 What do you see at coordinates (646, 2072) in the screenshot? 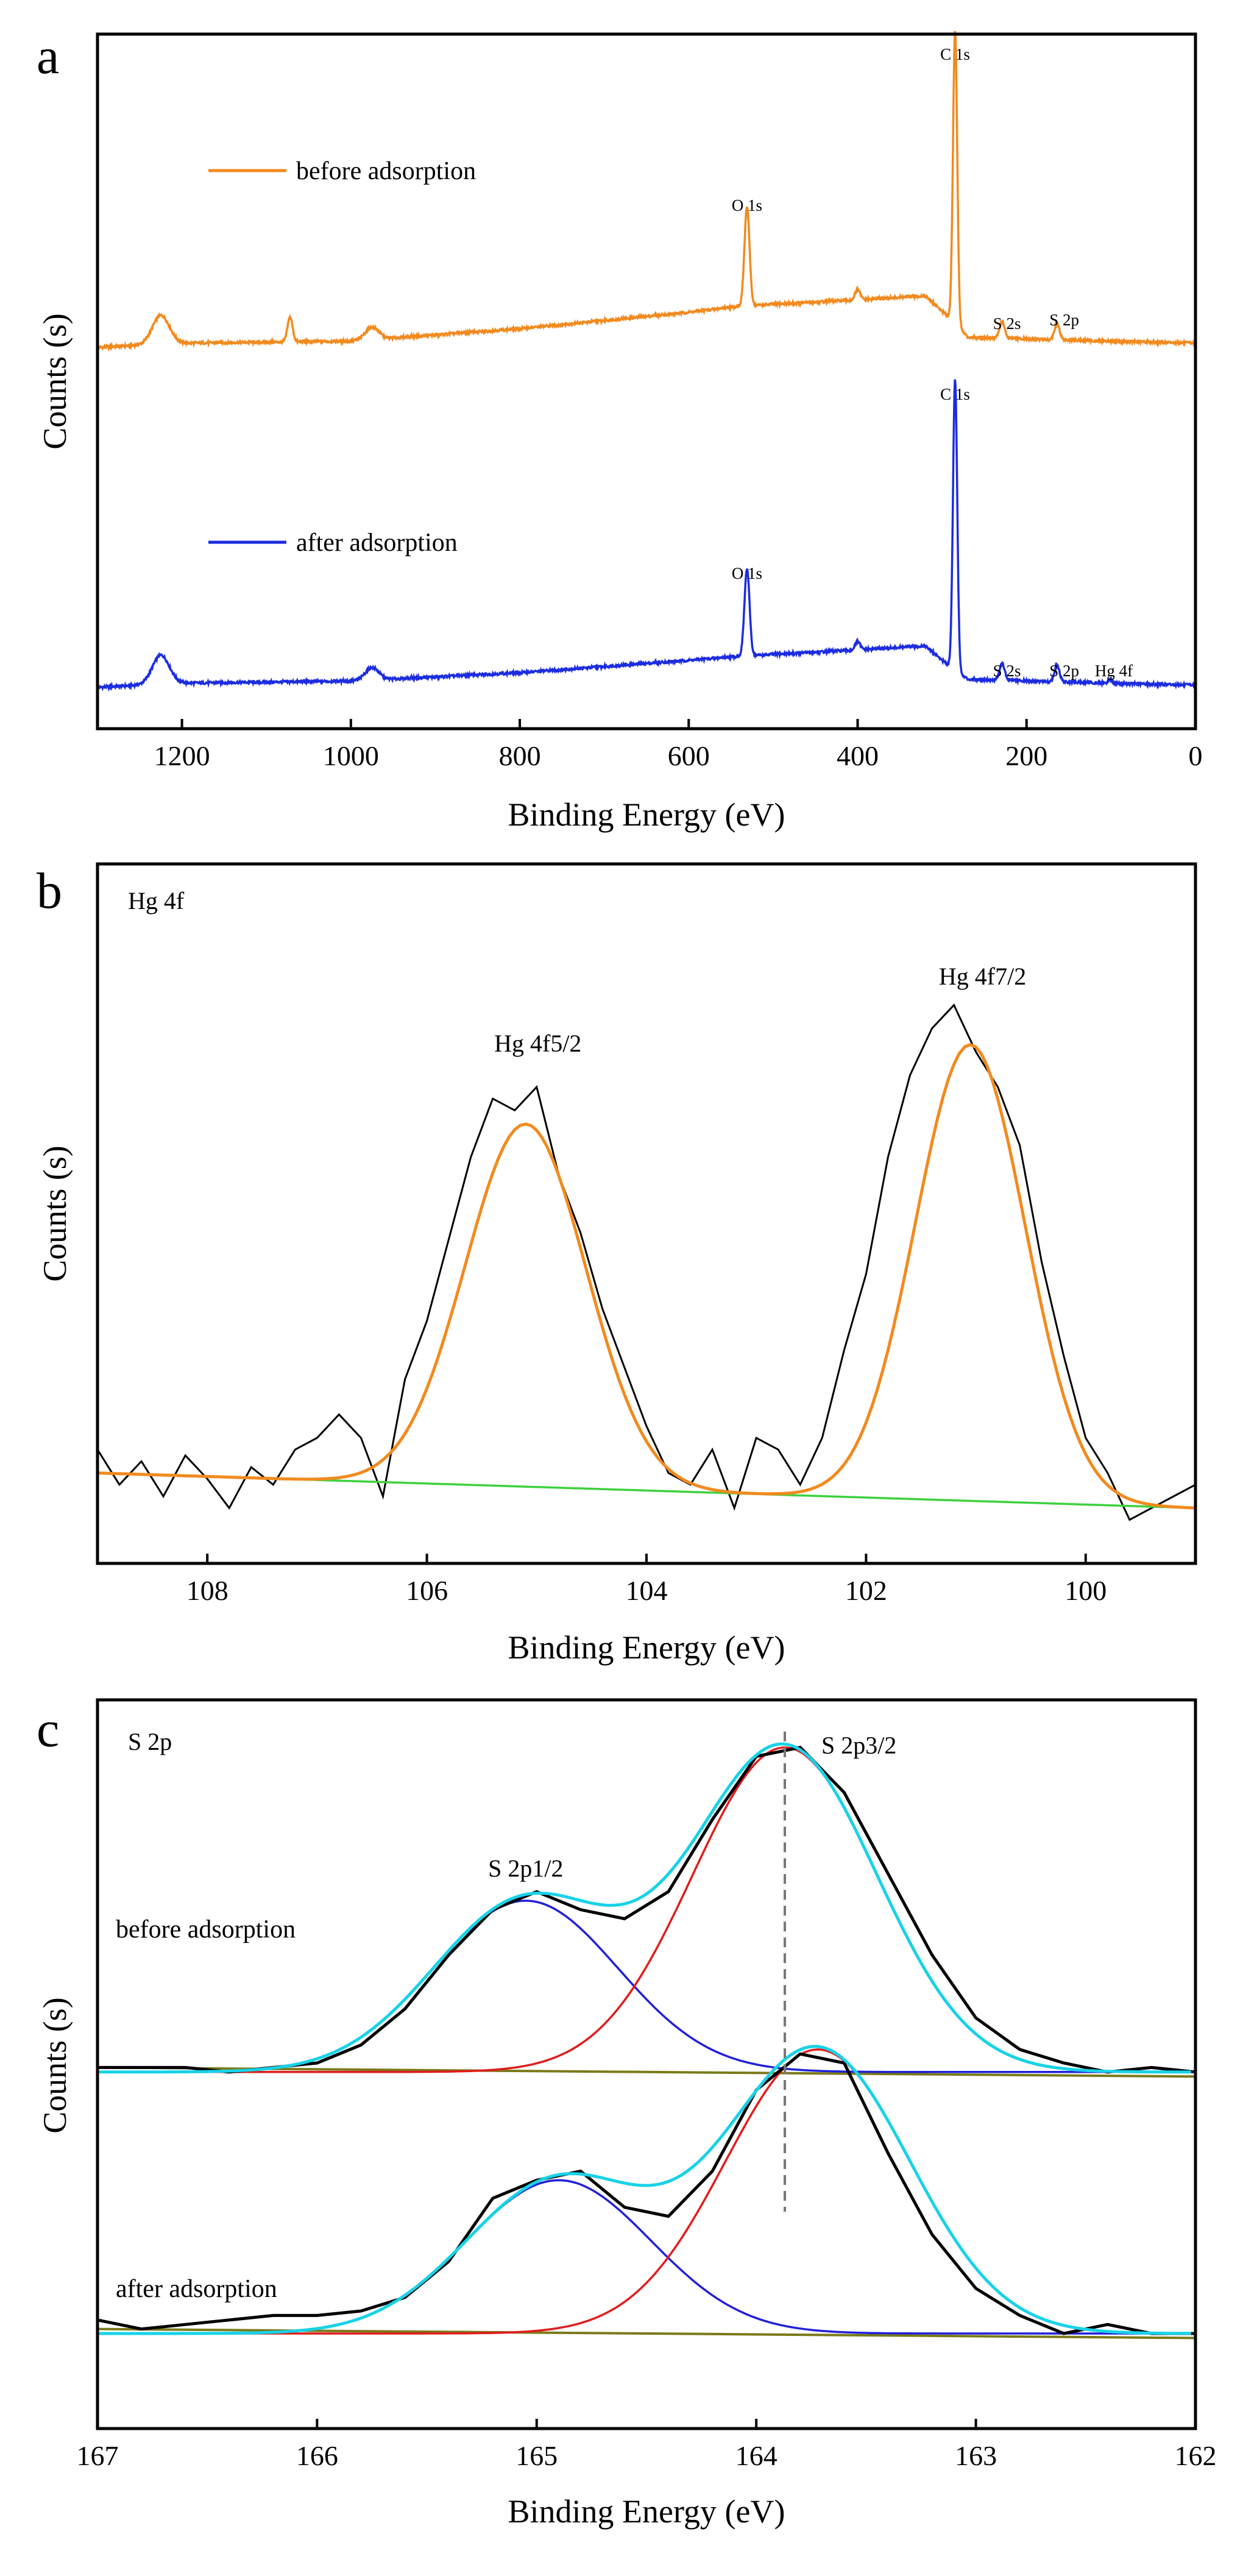
I see `baseline-before` at bounding box center [646, 2072].